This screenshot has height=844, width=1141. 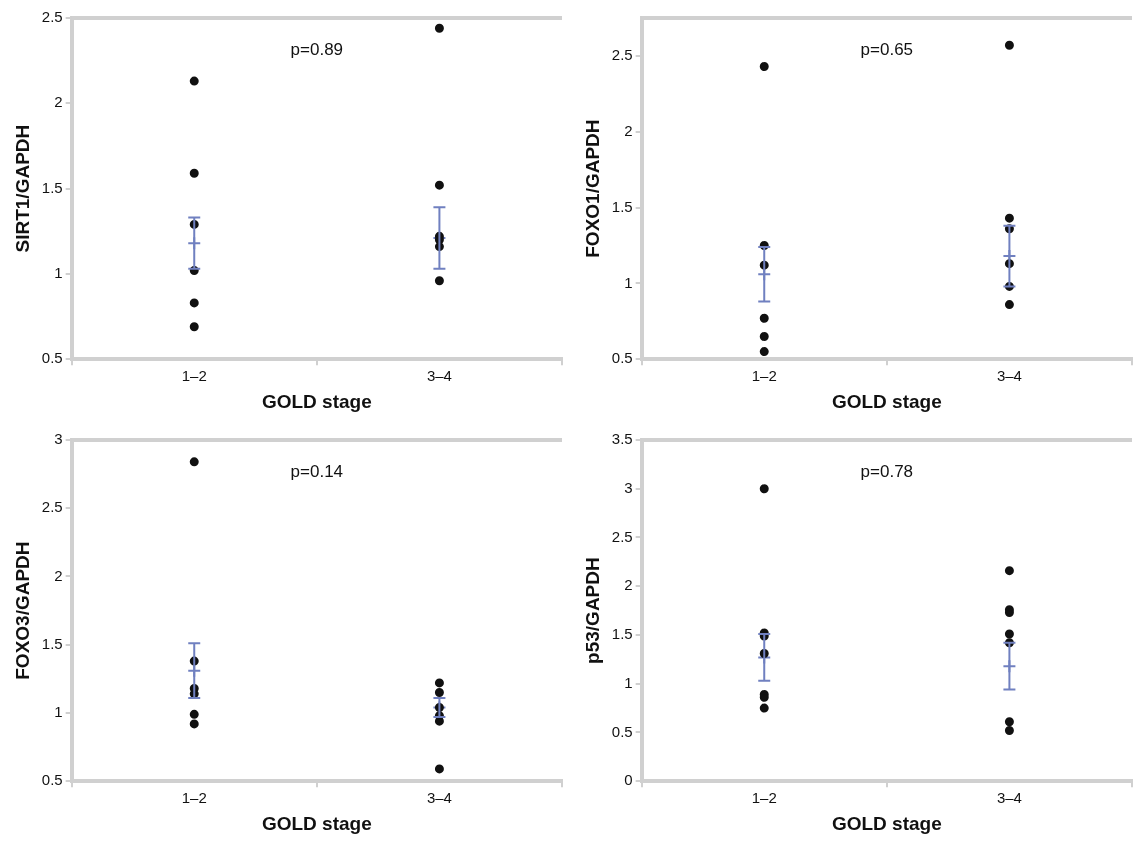 What do you see at coordinates (22, 610) in the screenshot?
I see `y-axis-title: FOXO3/GAPDH` at bounding box center [22, 610].